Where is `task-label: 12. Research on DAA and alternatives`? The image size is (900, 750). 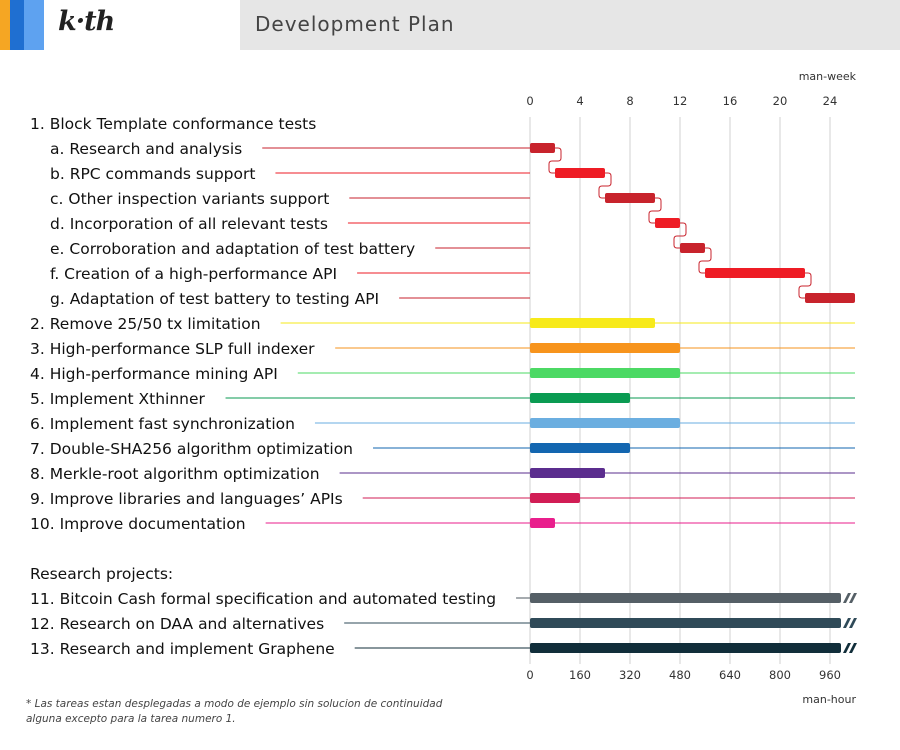 task-label: 12. Research on DAA and alternatives is located at coordinates (177, 624).